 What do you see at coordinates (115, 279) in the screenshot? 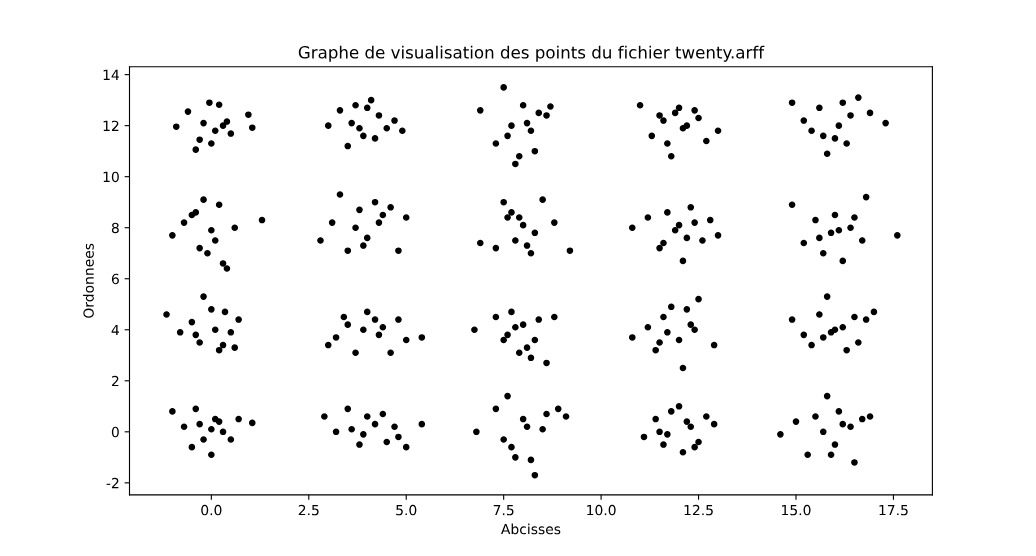
I see `y-tick-label: 6` at bounding box center [115, 279].